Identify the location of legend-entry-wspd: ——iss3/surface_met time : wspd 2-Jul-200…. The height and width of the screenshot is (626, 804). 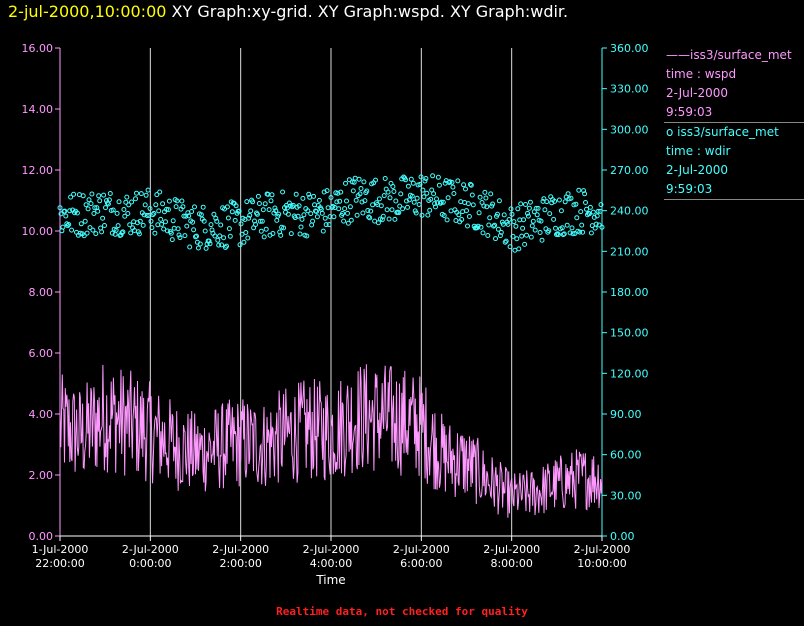
(734, 84).